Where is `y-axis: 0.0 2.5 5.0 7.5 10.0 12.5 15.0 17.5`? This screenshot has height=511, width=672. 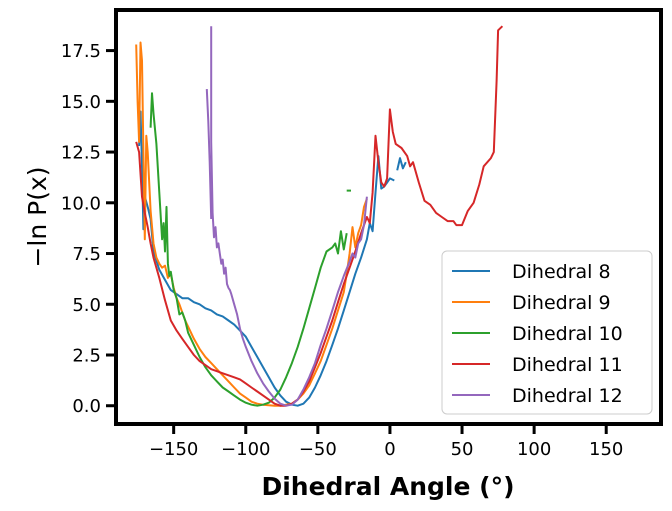 y-axis: 0.0 2.5 5.0 7.5 10.0 12.5 15.0 17.5 is located at coordinates (88, 229).